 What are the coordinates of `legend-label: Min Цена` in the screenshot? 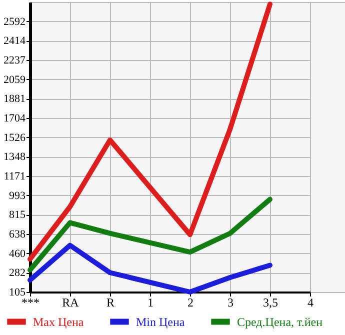 It's located at (161, 321).